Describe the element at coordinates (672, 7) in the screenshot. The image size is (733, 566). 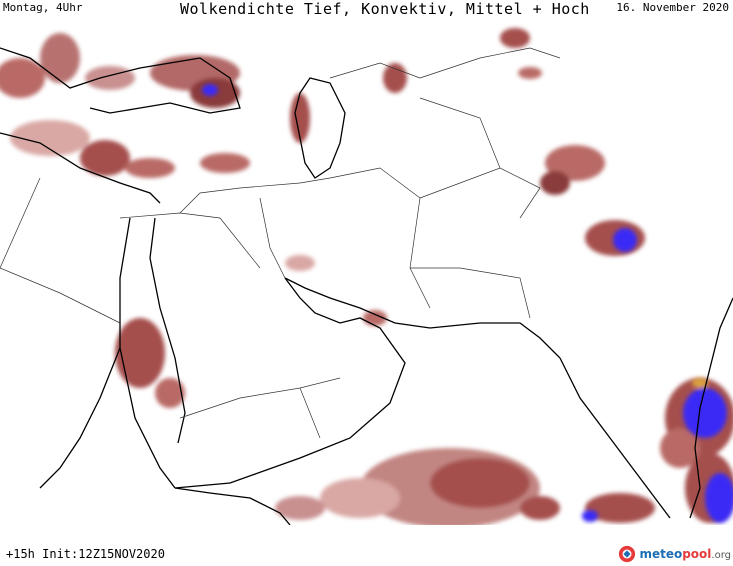
I see `forecast-date-label: 16. November 2020` at that location.